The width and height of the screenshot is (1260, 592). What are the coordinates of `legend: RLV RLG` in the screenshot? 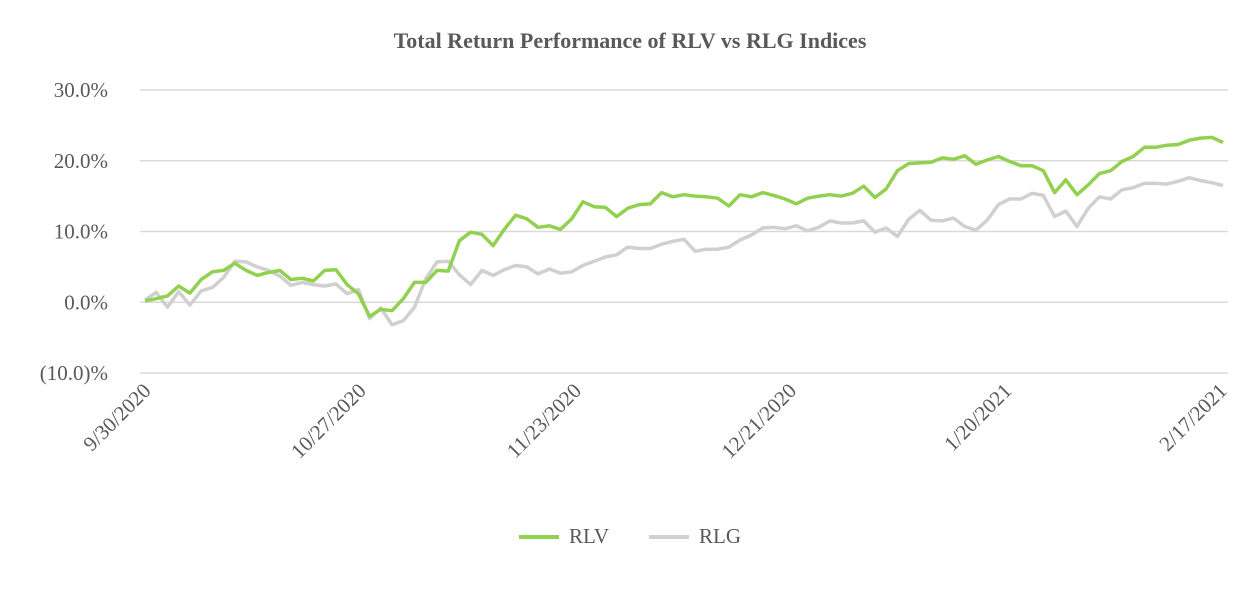 It's located at (630, 536).